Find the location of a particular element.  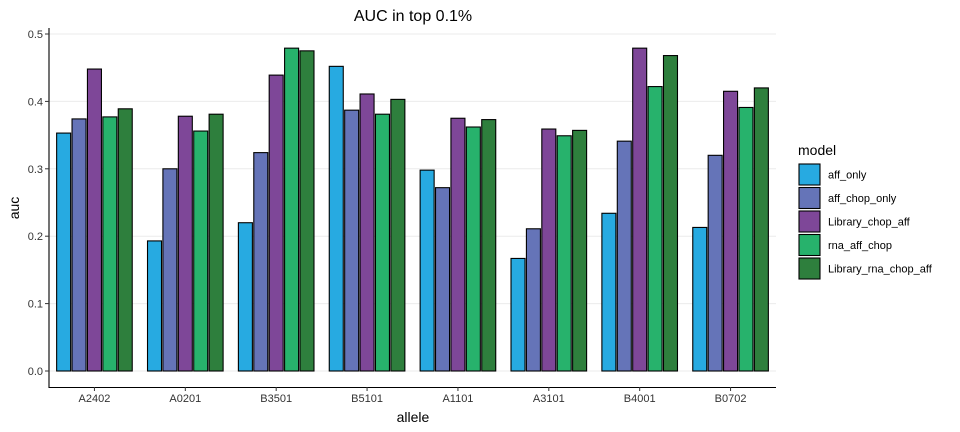

y-tick-label: 0.5 is located at coordinates (35, 35).